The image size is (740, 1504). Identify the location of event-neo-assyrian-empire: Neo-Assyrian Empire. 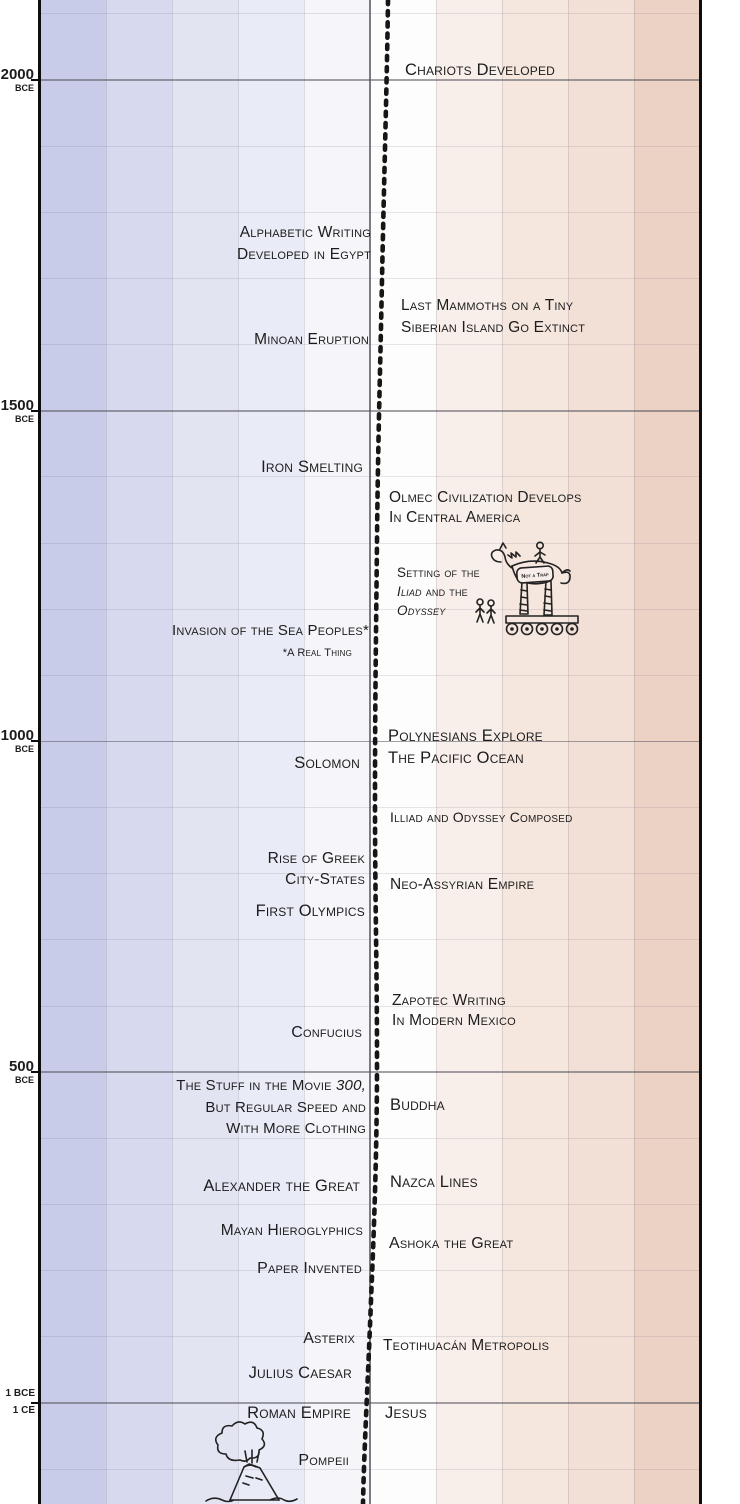
(462, 884).